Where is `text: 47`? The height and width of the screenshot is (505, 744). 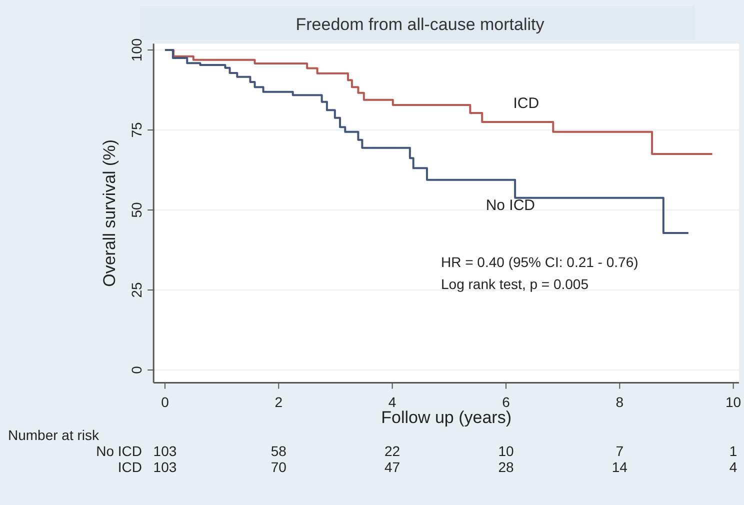
text: 47 is located at coordinates (392, 467).